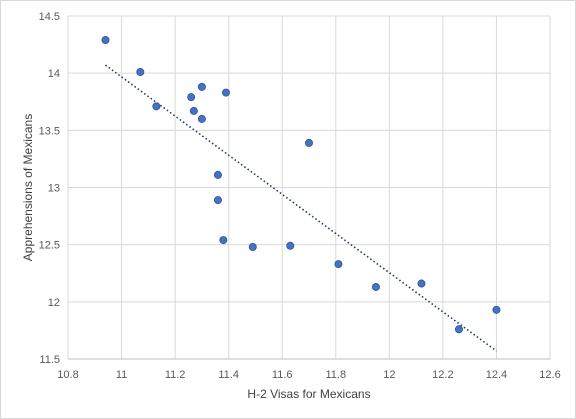  I want to click on y-tick-label: 11.5, so click(49, 360).